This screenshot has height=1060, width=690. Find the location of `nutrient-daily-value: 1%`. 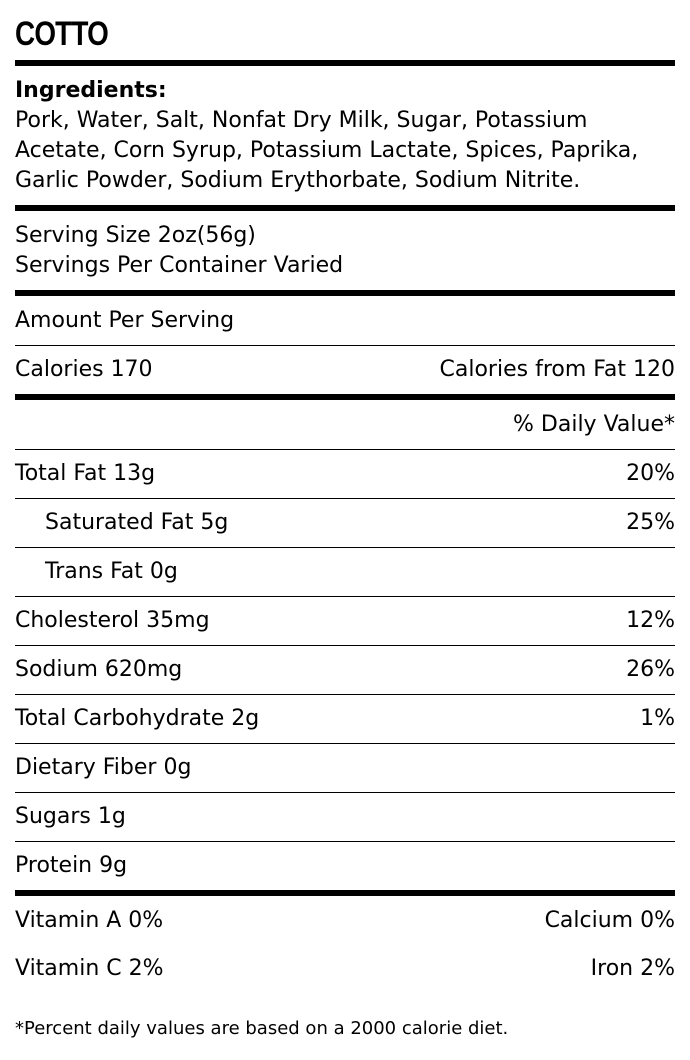

nutrient-daily-value: 1% is located at coordinates (657, 718).